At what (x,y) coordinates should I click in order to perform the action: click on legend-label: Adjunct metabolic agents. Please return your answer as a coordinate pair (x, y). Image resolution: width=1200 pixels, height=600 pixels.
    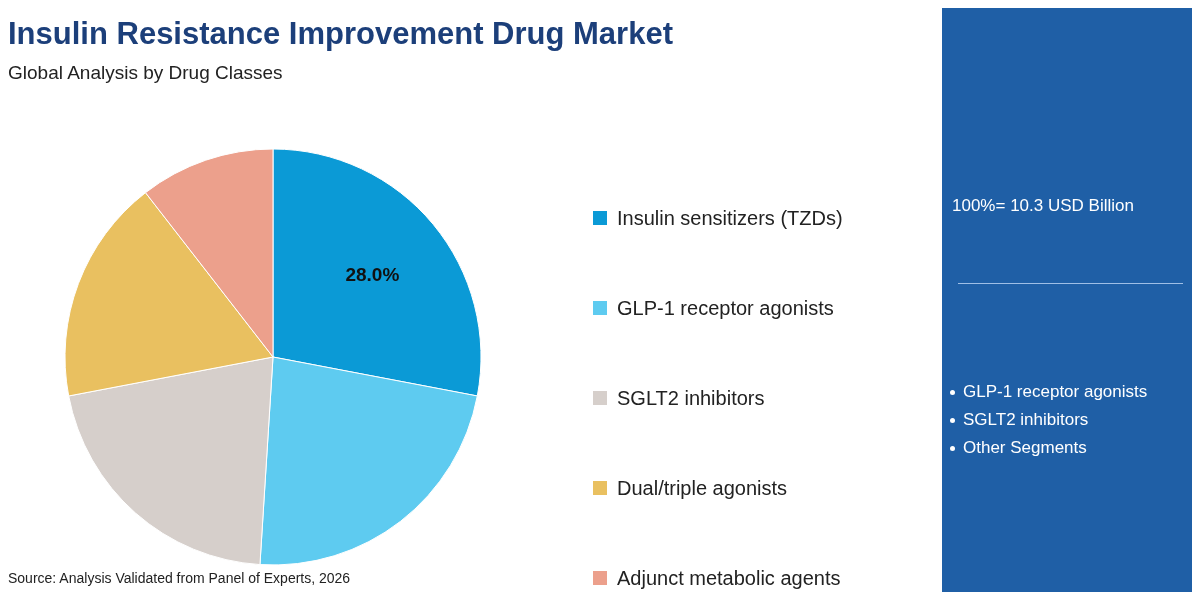
    Looking at the image, I should click on (729, 578).